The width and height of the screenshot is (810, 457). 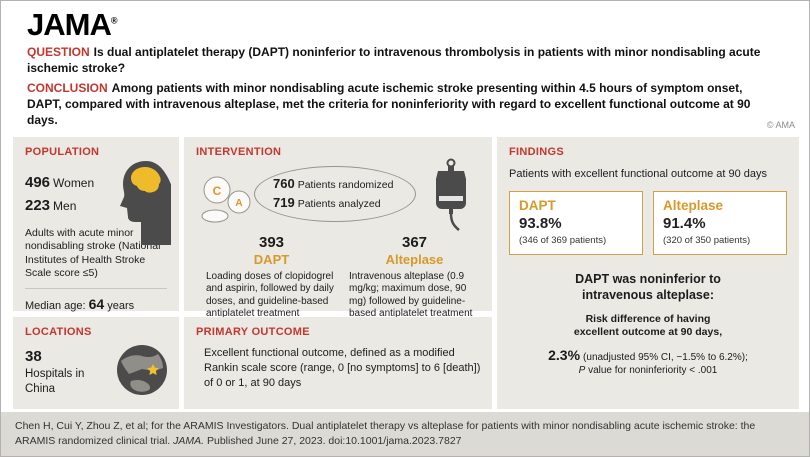 What do you see at coordinates (67, 88) in the screenshot?
I see `conclusion-label: CONCLUSION` at bounding box center [67, 88].